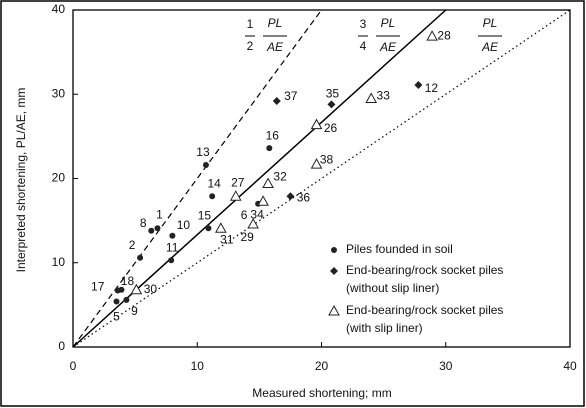 The image size is (586, 408). I want to click on point-label: 6, so click(244, 215).